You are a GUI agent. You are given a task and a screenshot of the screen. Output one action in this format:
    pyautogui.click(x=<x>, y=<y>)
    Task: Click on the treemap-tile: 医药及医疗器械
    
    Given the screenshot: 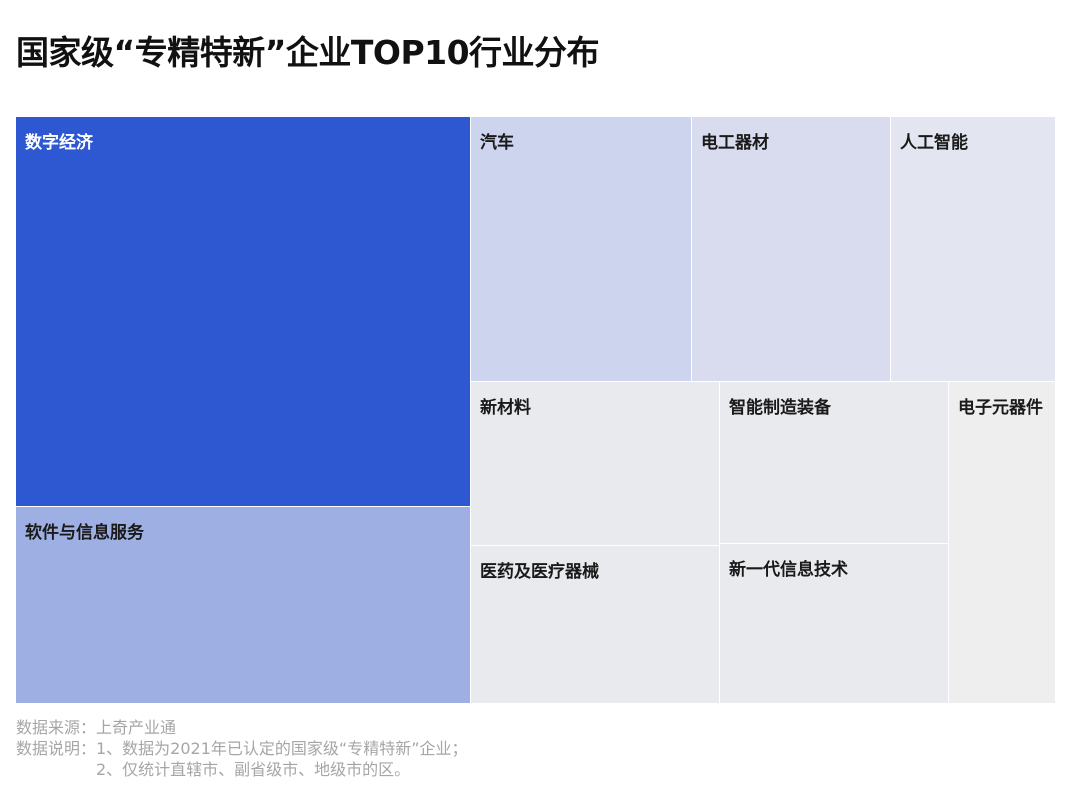 What is the action you would take?
    pyautogui.click(x=595, y=625)
    